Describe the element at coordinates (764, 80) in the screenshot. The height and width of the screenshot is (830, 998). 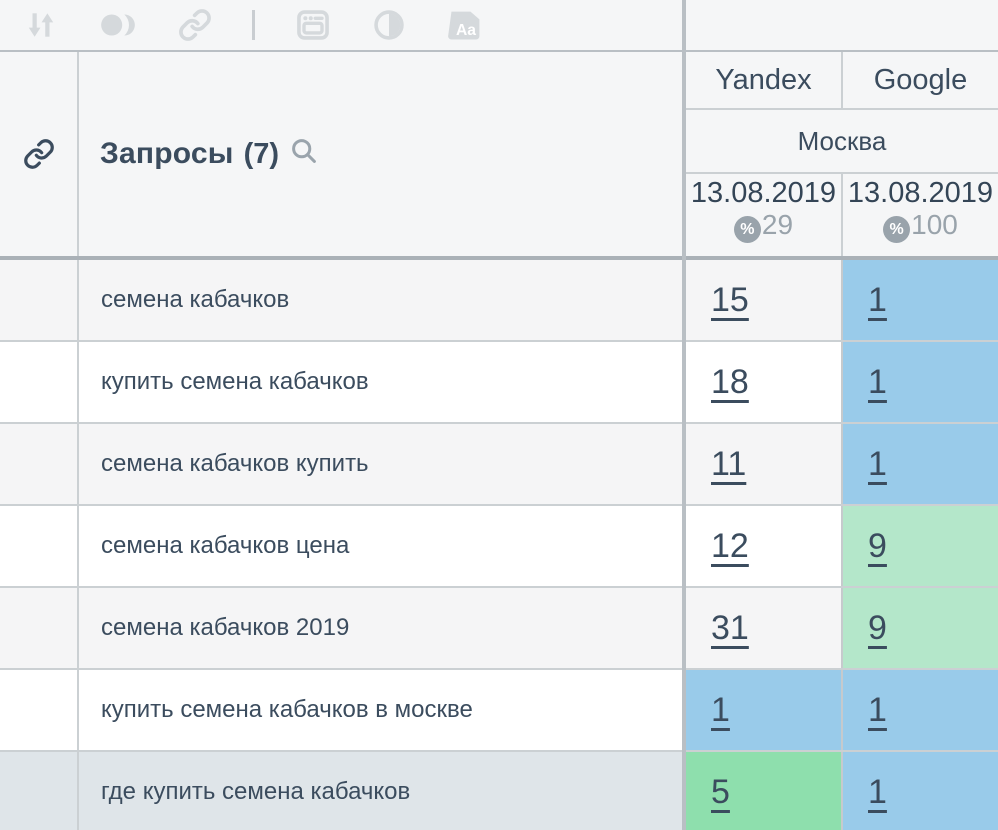
I see `column-header-yandex: Yandex` at that location.